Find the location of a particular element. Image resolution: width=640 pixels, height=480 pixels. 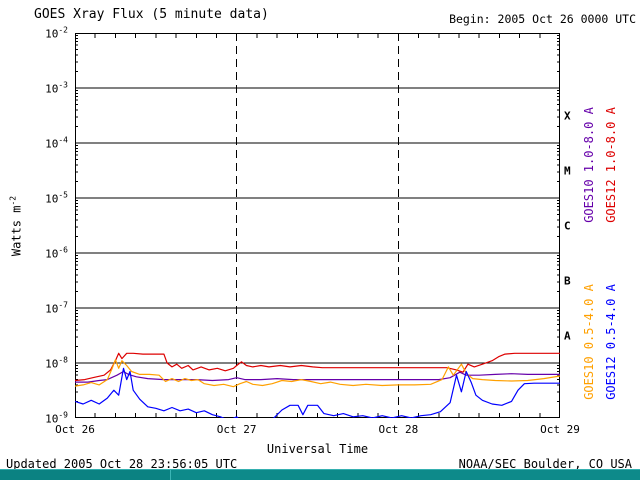

x-tick-label: Oct 28 is located at coordinates (398, 429).